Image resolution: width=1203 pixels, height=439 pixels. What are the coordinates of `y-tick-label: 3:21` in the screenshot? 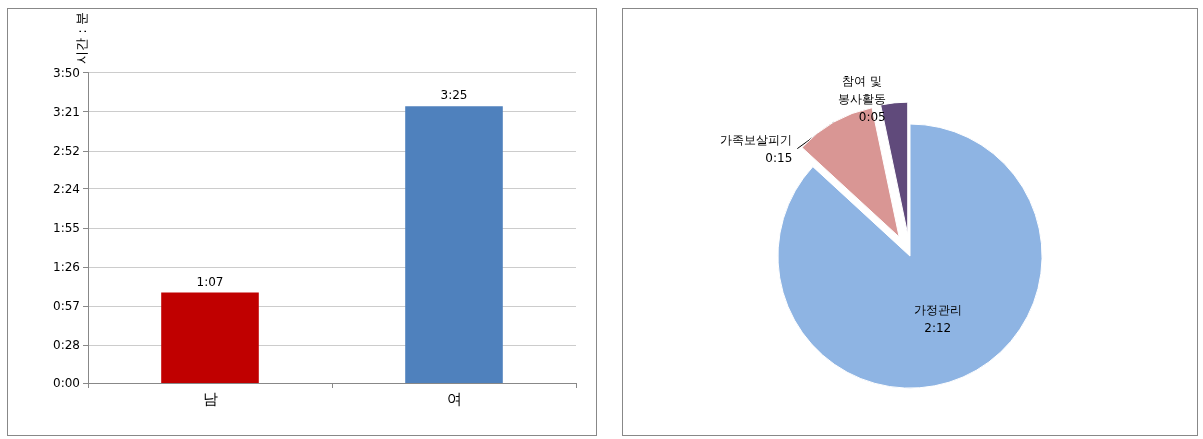 It's located at (66, 111).